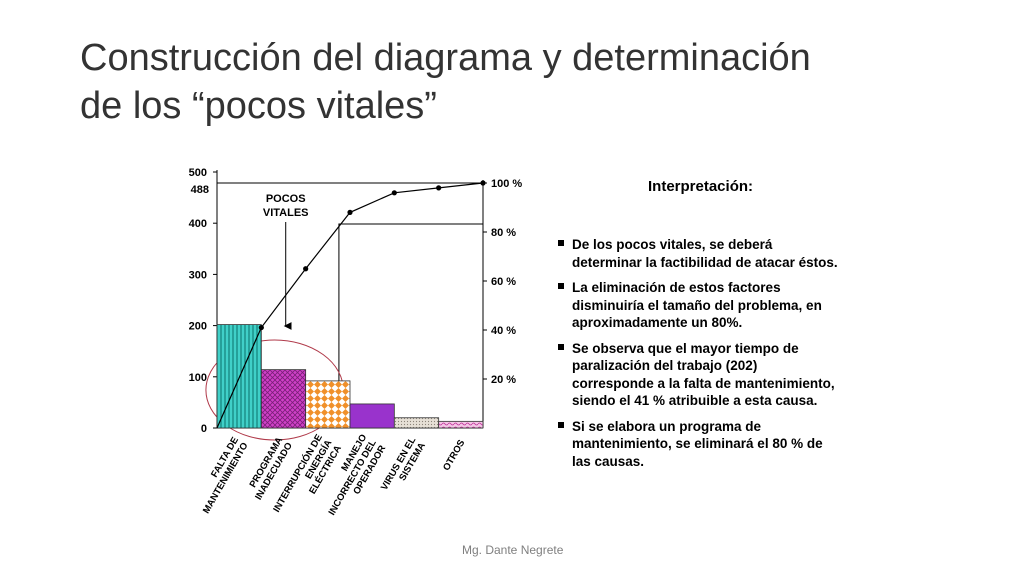  I want to click on slide-footer: Mg. Dante Negrete, so click(513, 550).